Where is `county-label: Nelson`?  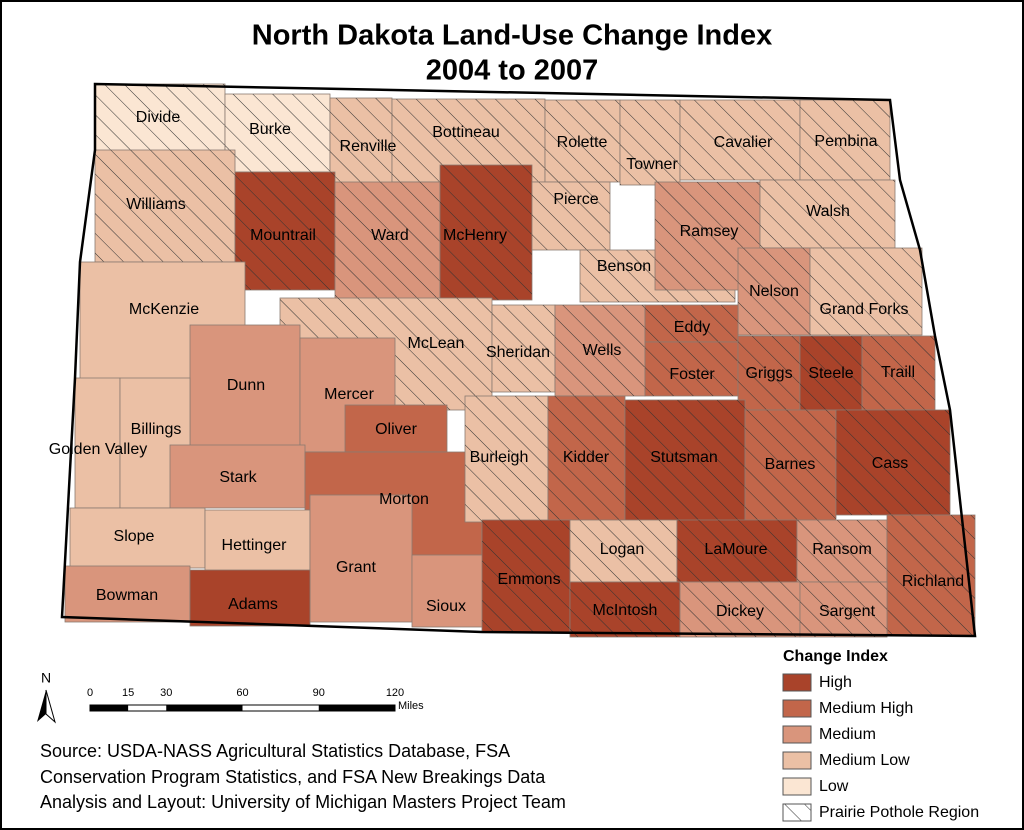 county-label: Nelson is located at coordinates (774, 291).